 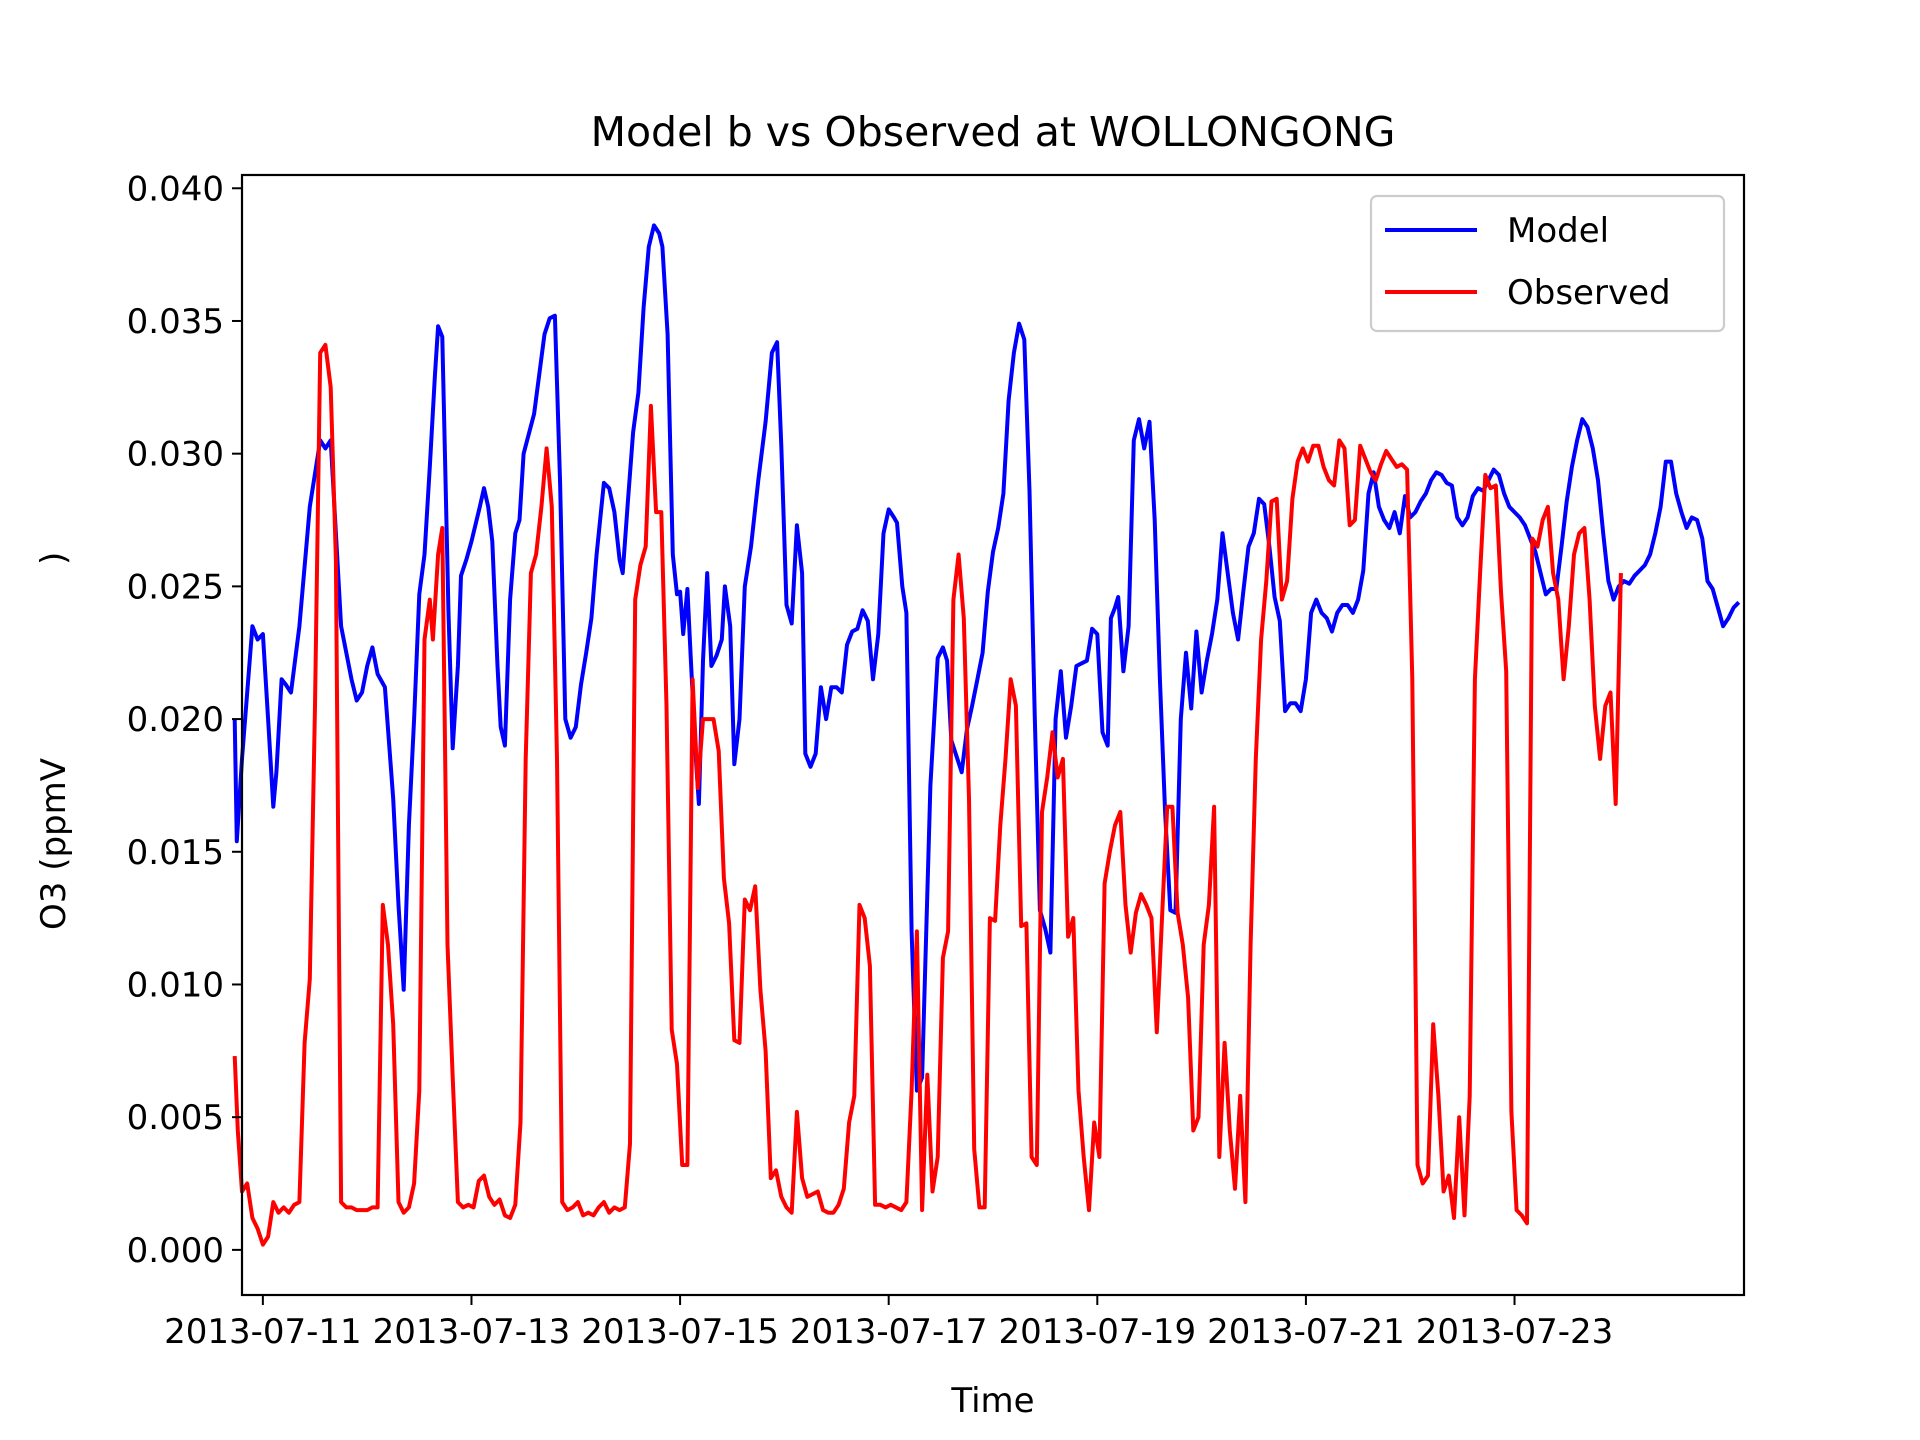 What do you see at coordinates (175, 455) in the screenshot?
I see `y-tick-label: 0.030` at bounding box center [175, 455].